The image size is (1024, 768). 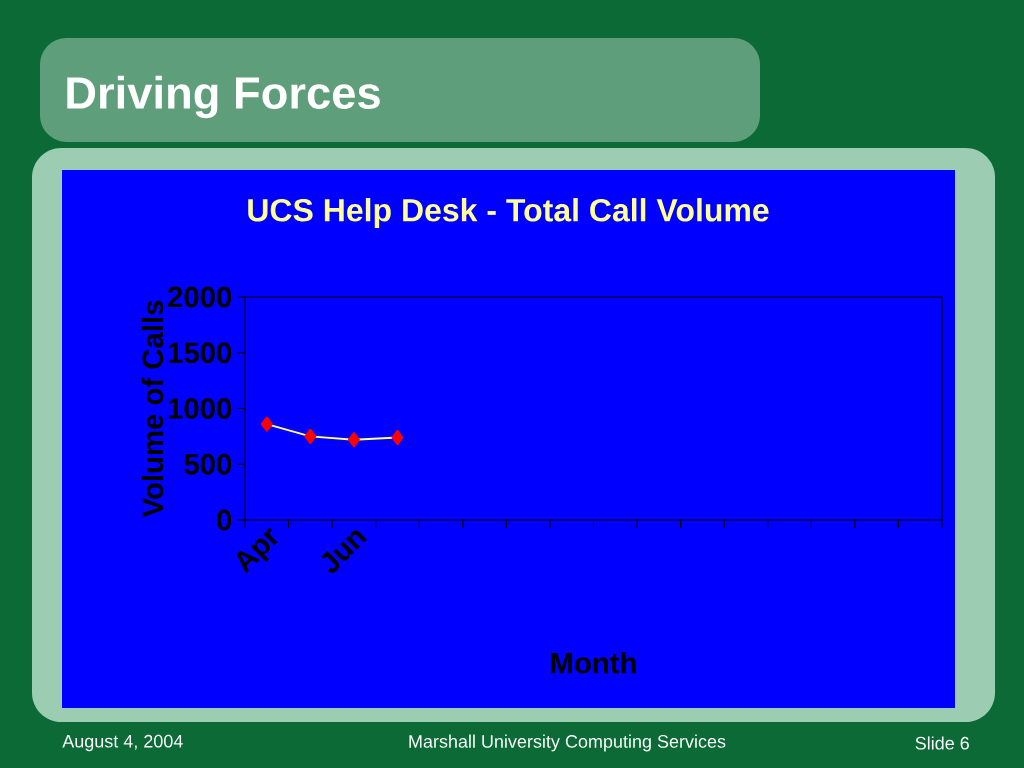 What do you see at coordinates (942, 743) in the screenshot?
I see `text: Slide 6` at bounding box center [942, 743].